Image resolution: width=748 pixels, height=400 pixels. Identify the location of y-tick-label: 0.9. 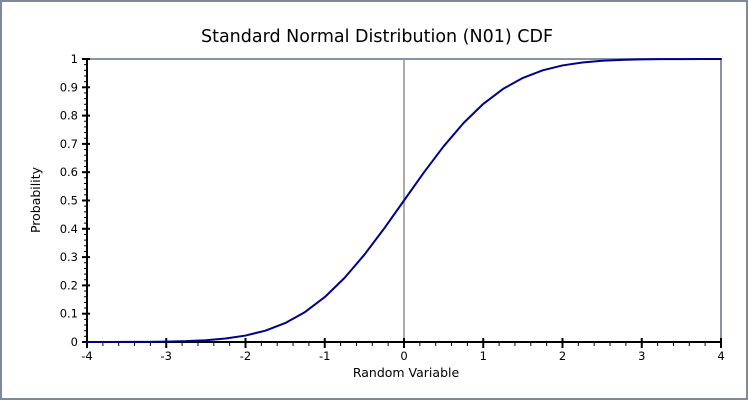
(69, 87).